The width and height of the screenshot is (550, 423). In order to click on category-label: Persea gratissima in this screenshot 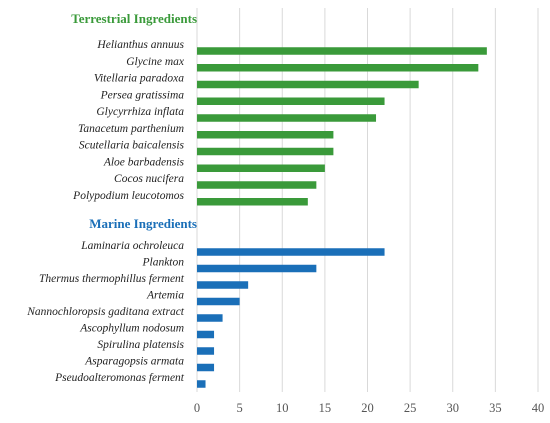, I will do `click(142, 95)`.